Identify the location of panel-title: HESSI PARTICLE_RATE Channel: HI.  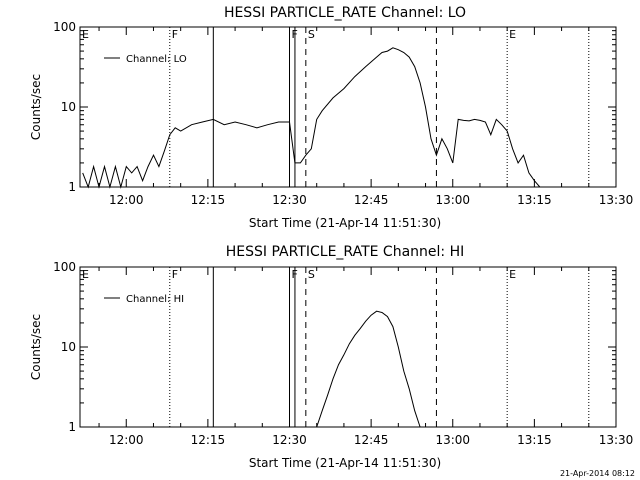
(345, 252).